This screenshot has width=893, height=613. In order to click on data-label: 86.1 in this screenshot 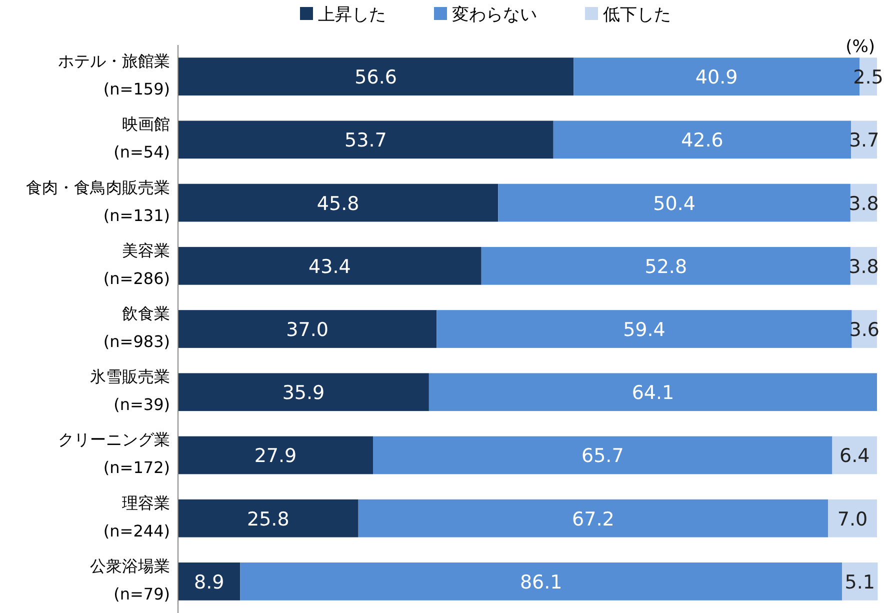, I will do `click(541, 582)`.